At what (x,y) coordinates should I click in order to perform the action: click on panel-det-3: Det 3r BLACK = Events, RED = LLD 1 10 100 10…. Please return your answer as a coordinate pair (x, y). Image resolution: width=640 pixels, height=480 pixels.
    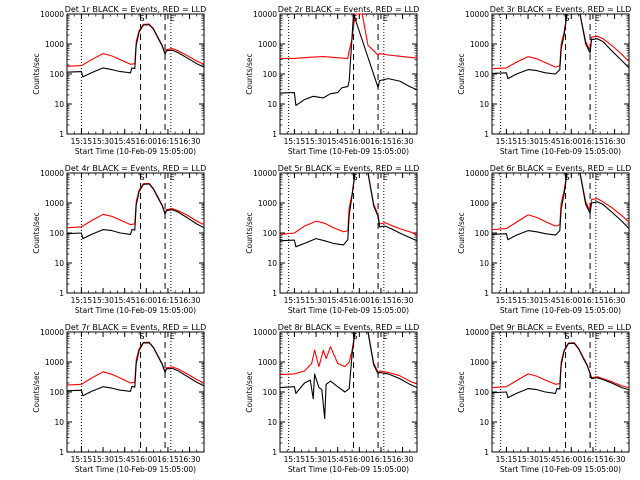
    Looking at the image, I should click on (544, 80).